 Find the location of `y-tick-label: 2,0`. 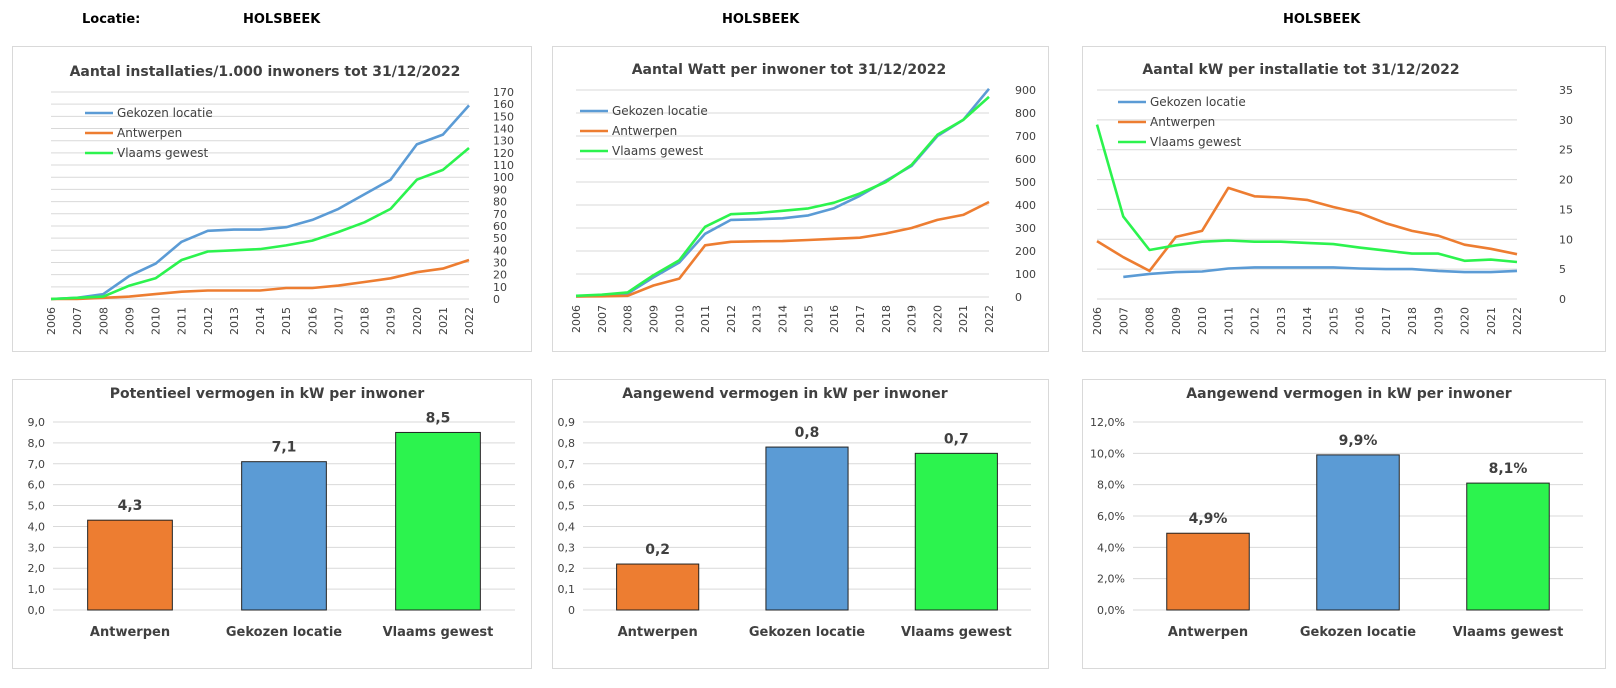

y-tick-label: 2,0 is located at coordinates (37, 568).